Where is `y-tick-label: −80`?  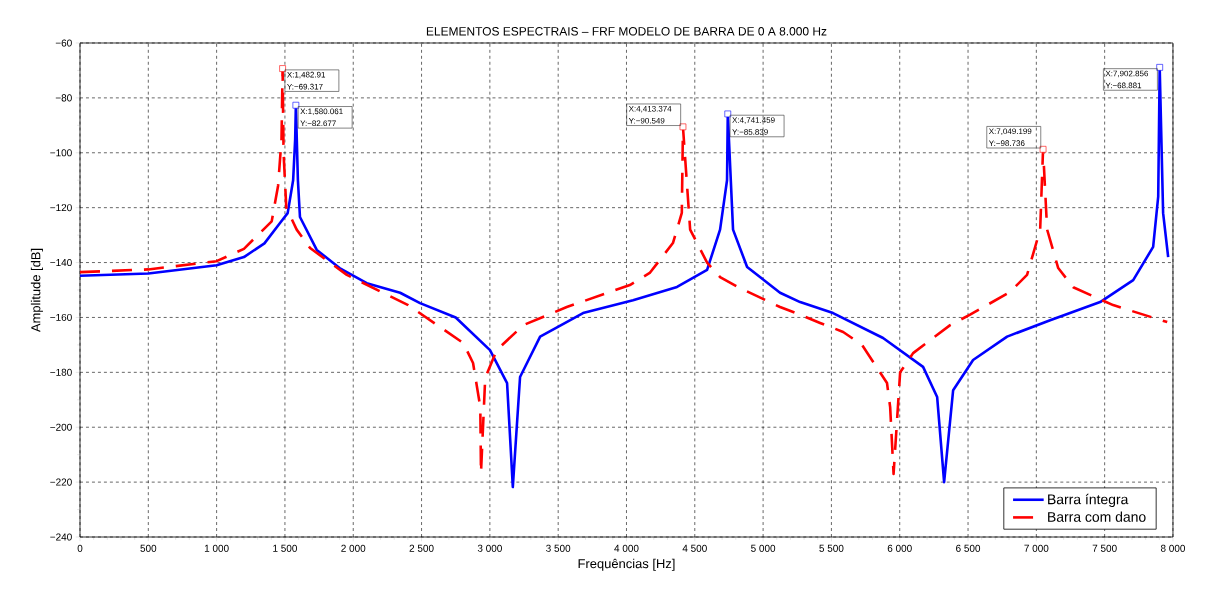
y-tick-label: −80 is located at coordinates (63, 98).